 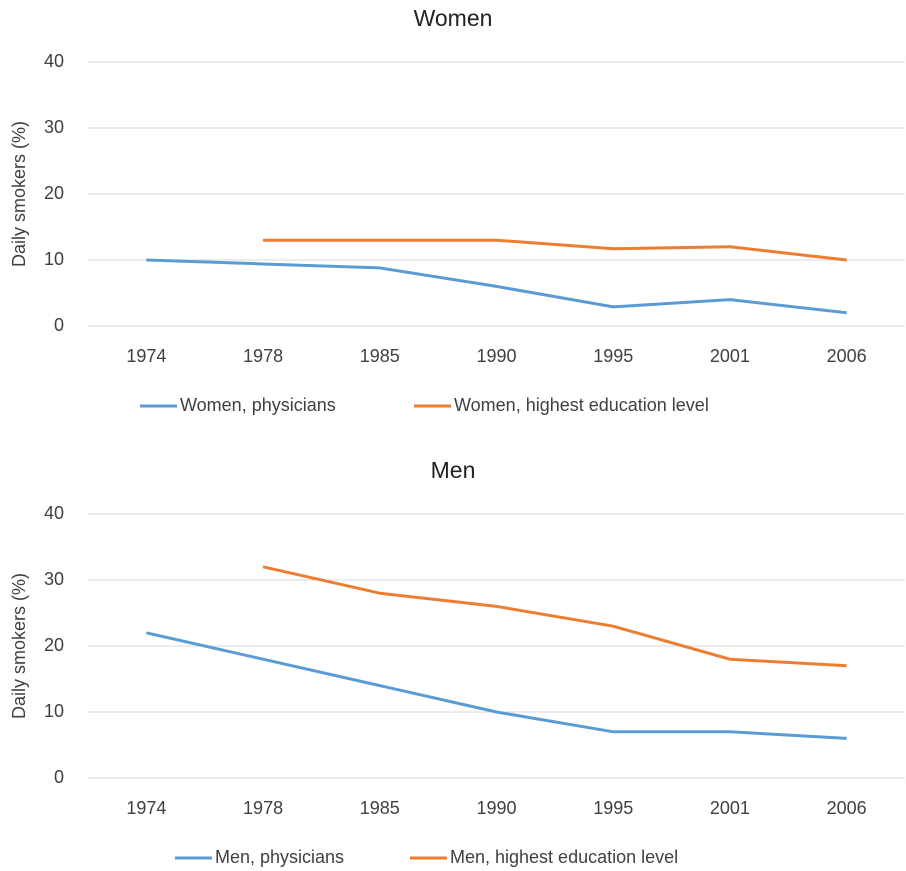 I want to click on chart-title: Men, so click(x=453, y=470).